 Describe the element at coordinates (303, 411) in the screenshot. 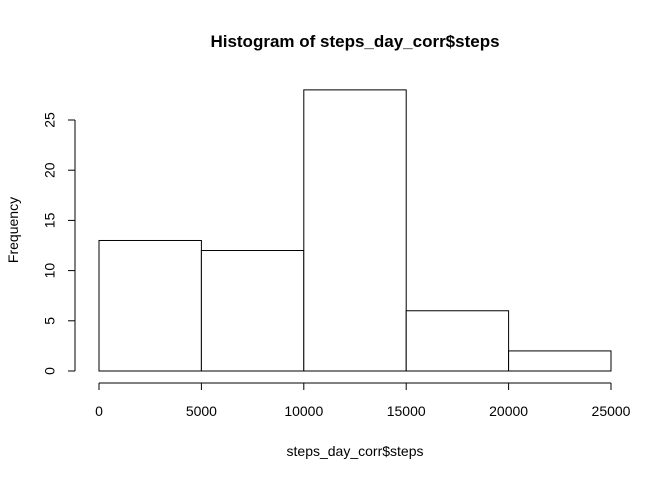

I see `x-tick-label: 10000` at that location.